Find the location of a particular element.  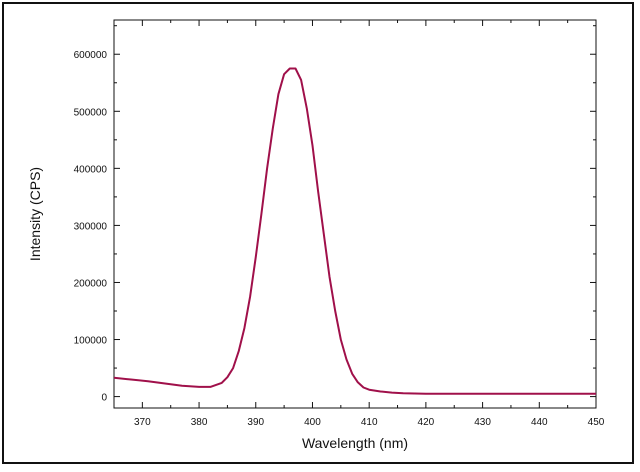

x-tick-label: 400 is located at coordinates (312, 422).